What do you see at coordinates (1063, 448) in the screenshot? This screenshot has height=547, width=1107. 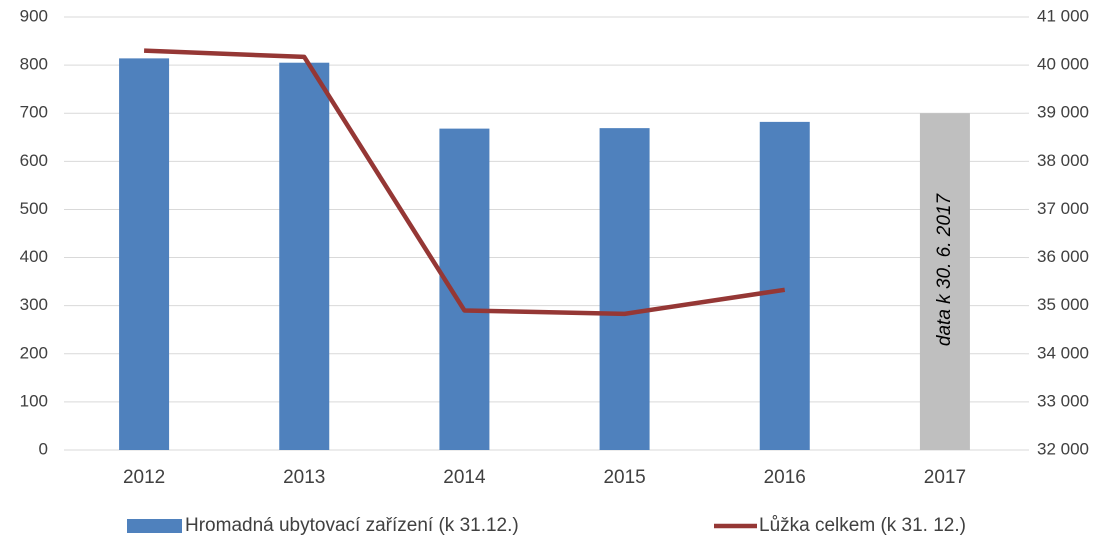 I see `y2-tick-label: 32 000` at bounding box center [1063, 448].